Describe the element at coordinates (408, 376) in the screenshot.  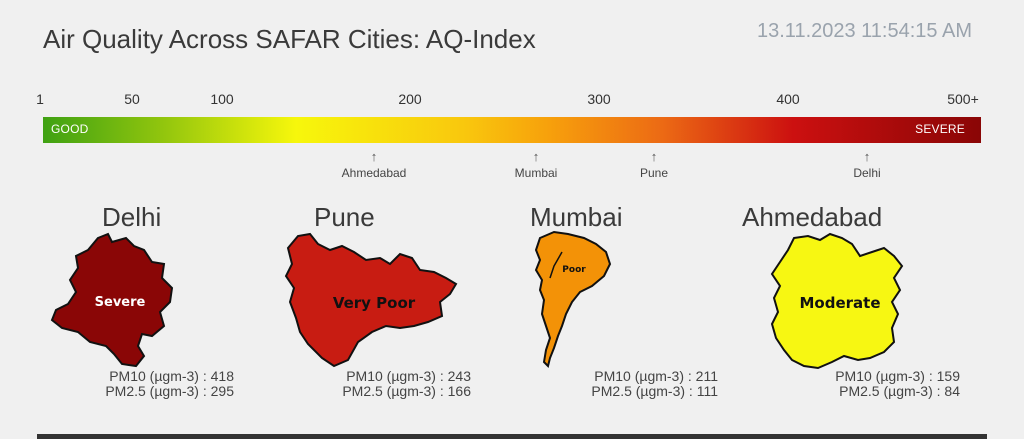
I see `pm10-value: PM10 (µgm-3) : 243` at that location.